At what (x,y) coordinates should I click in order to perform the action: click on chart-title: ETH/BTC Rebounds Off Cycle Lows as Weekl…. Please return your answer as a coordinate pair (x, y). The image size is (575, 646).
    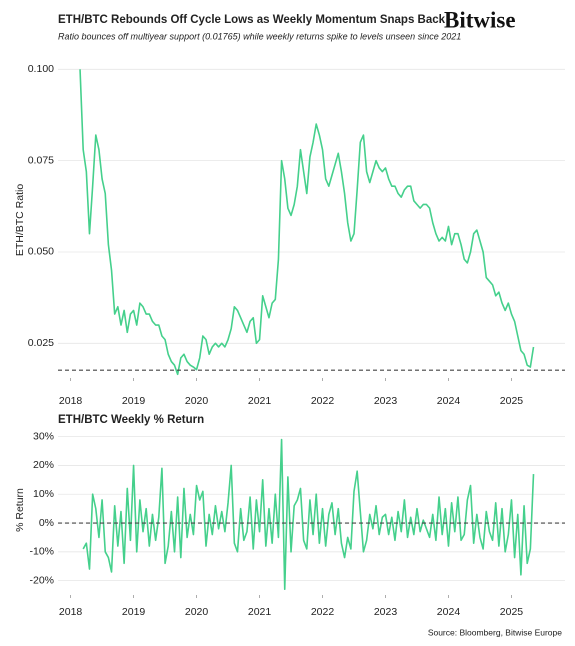
    Looking at the image, I should click on (252, 20).